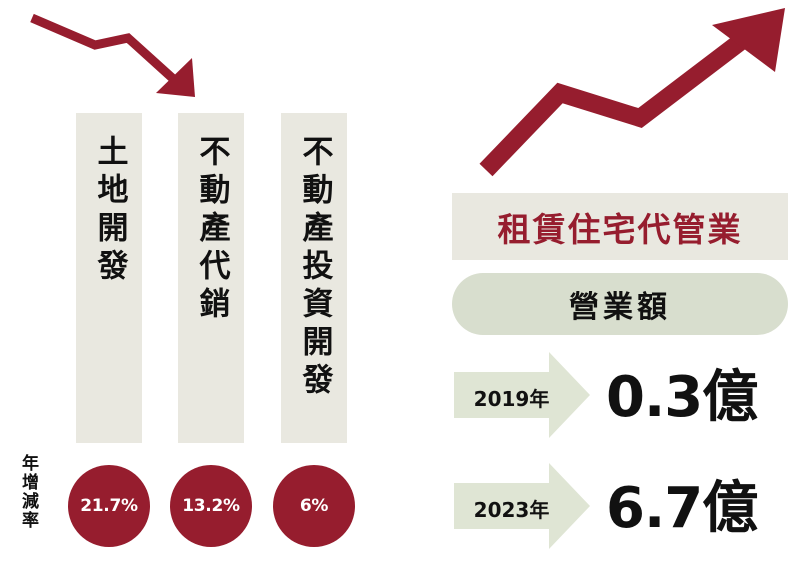 The height and width of the screenshot is (569, 801). Describe the element at coordinates (314, 506) in the screenshot. I see `growth-badge: 6%` at that location.